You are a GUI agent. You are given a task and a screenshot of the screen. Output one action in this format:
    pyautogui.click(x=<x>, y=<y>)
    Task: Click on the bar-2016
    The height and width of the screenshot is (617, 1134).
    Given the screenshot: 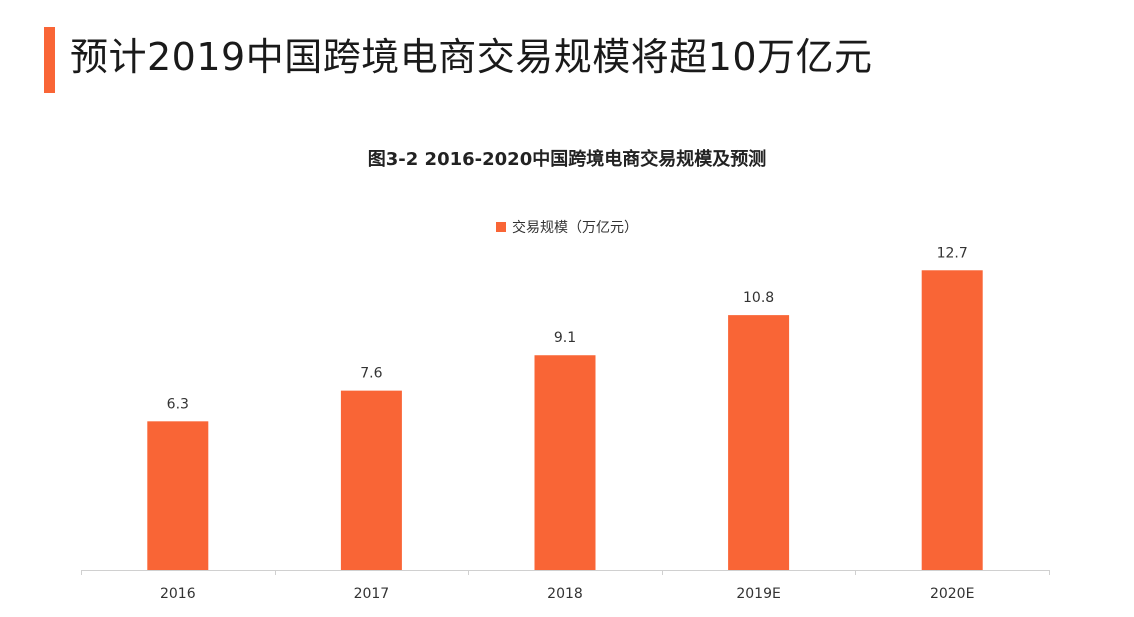 What is the action you would take?
    pyautogui.click(x=178, y=495)
    